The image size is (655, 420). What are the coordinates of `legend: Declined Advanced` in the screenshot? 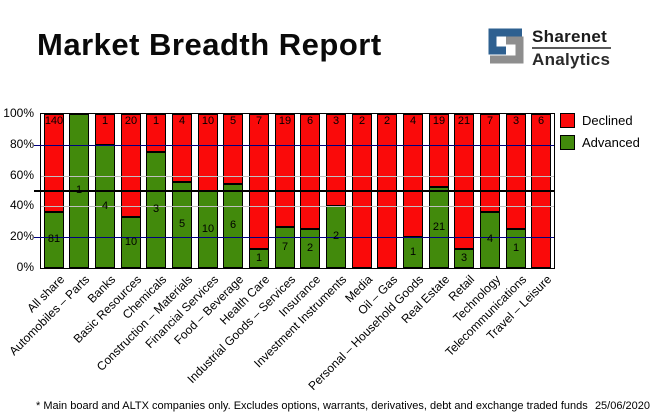 It's located at (600, 134).